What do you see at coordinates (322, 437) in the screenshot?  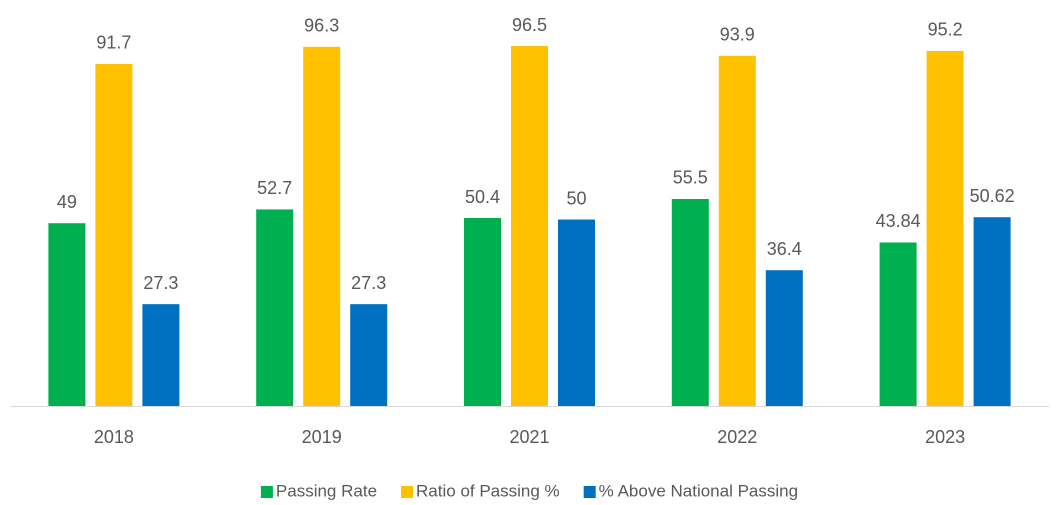 I see `x-tick-label: 2019` at bounding box center [322, 437].